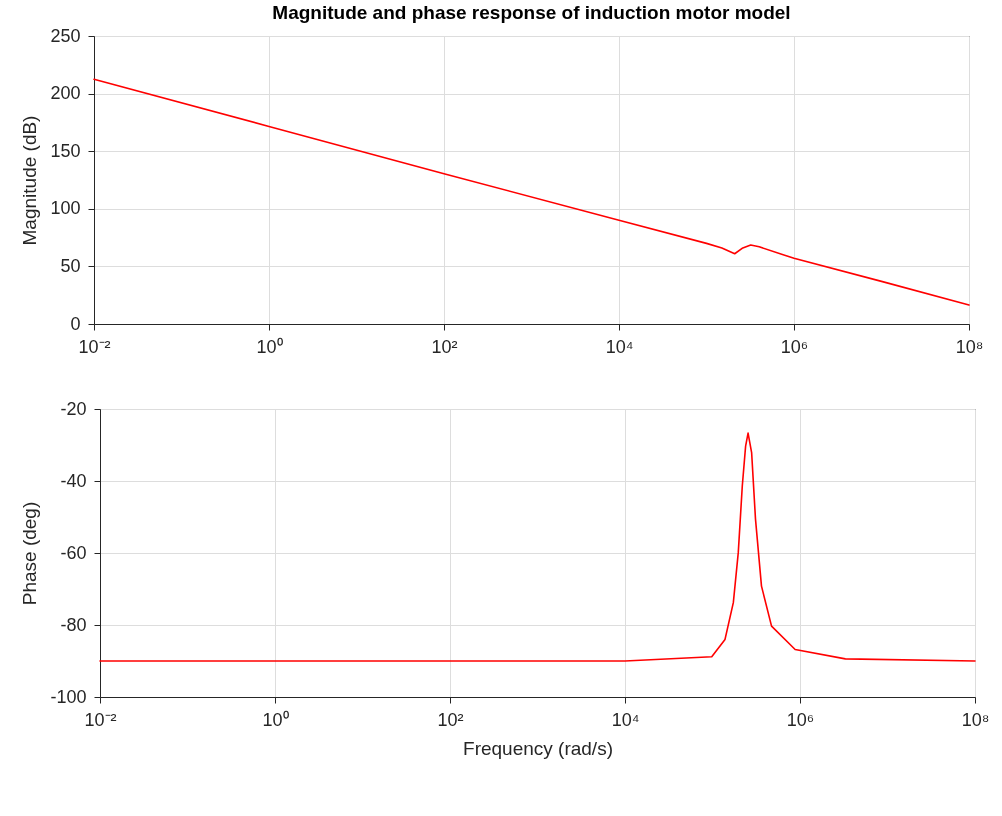 The height and width of the screenshot is (816, 1002). I want to click on y-tick-label: 50, so click(70, 265).